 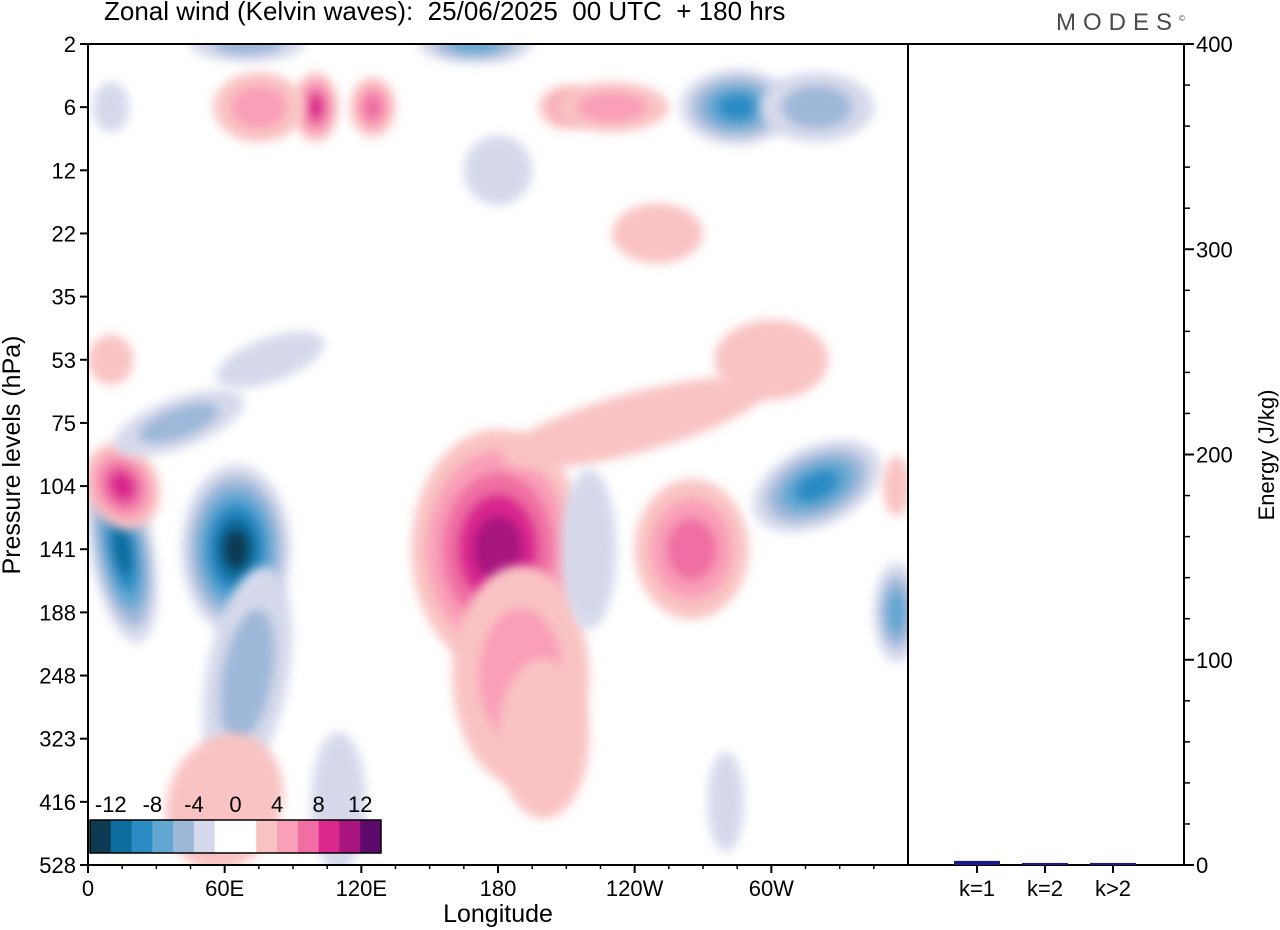 I want to click on y-tick-label: 188, so click(x=57, y=612).